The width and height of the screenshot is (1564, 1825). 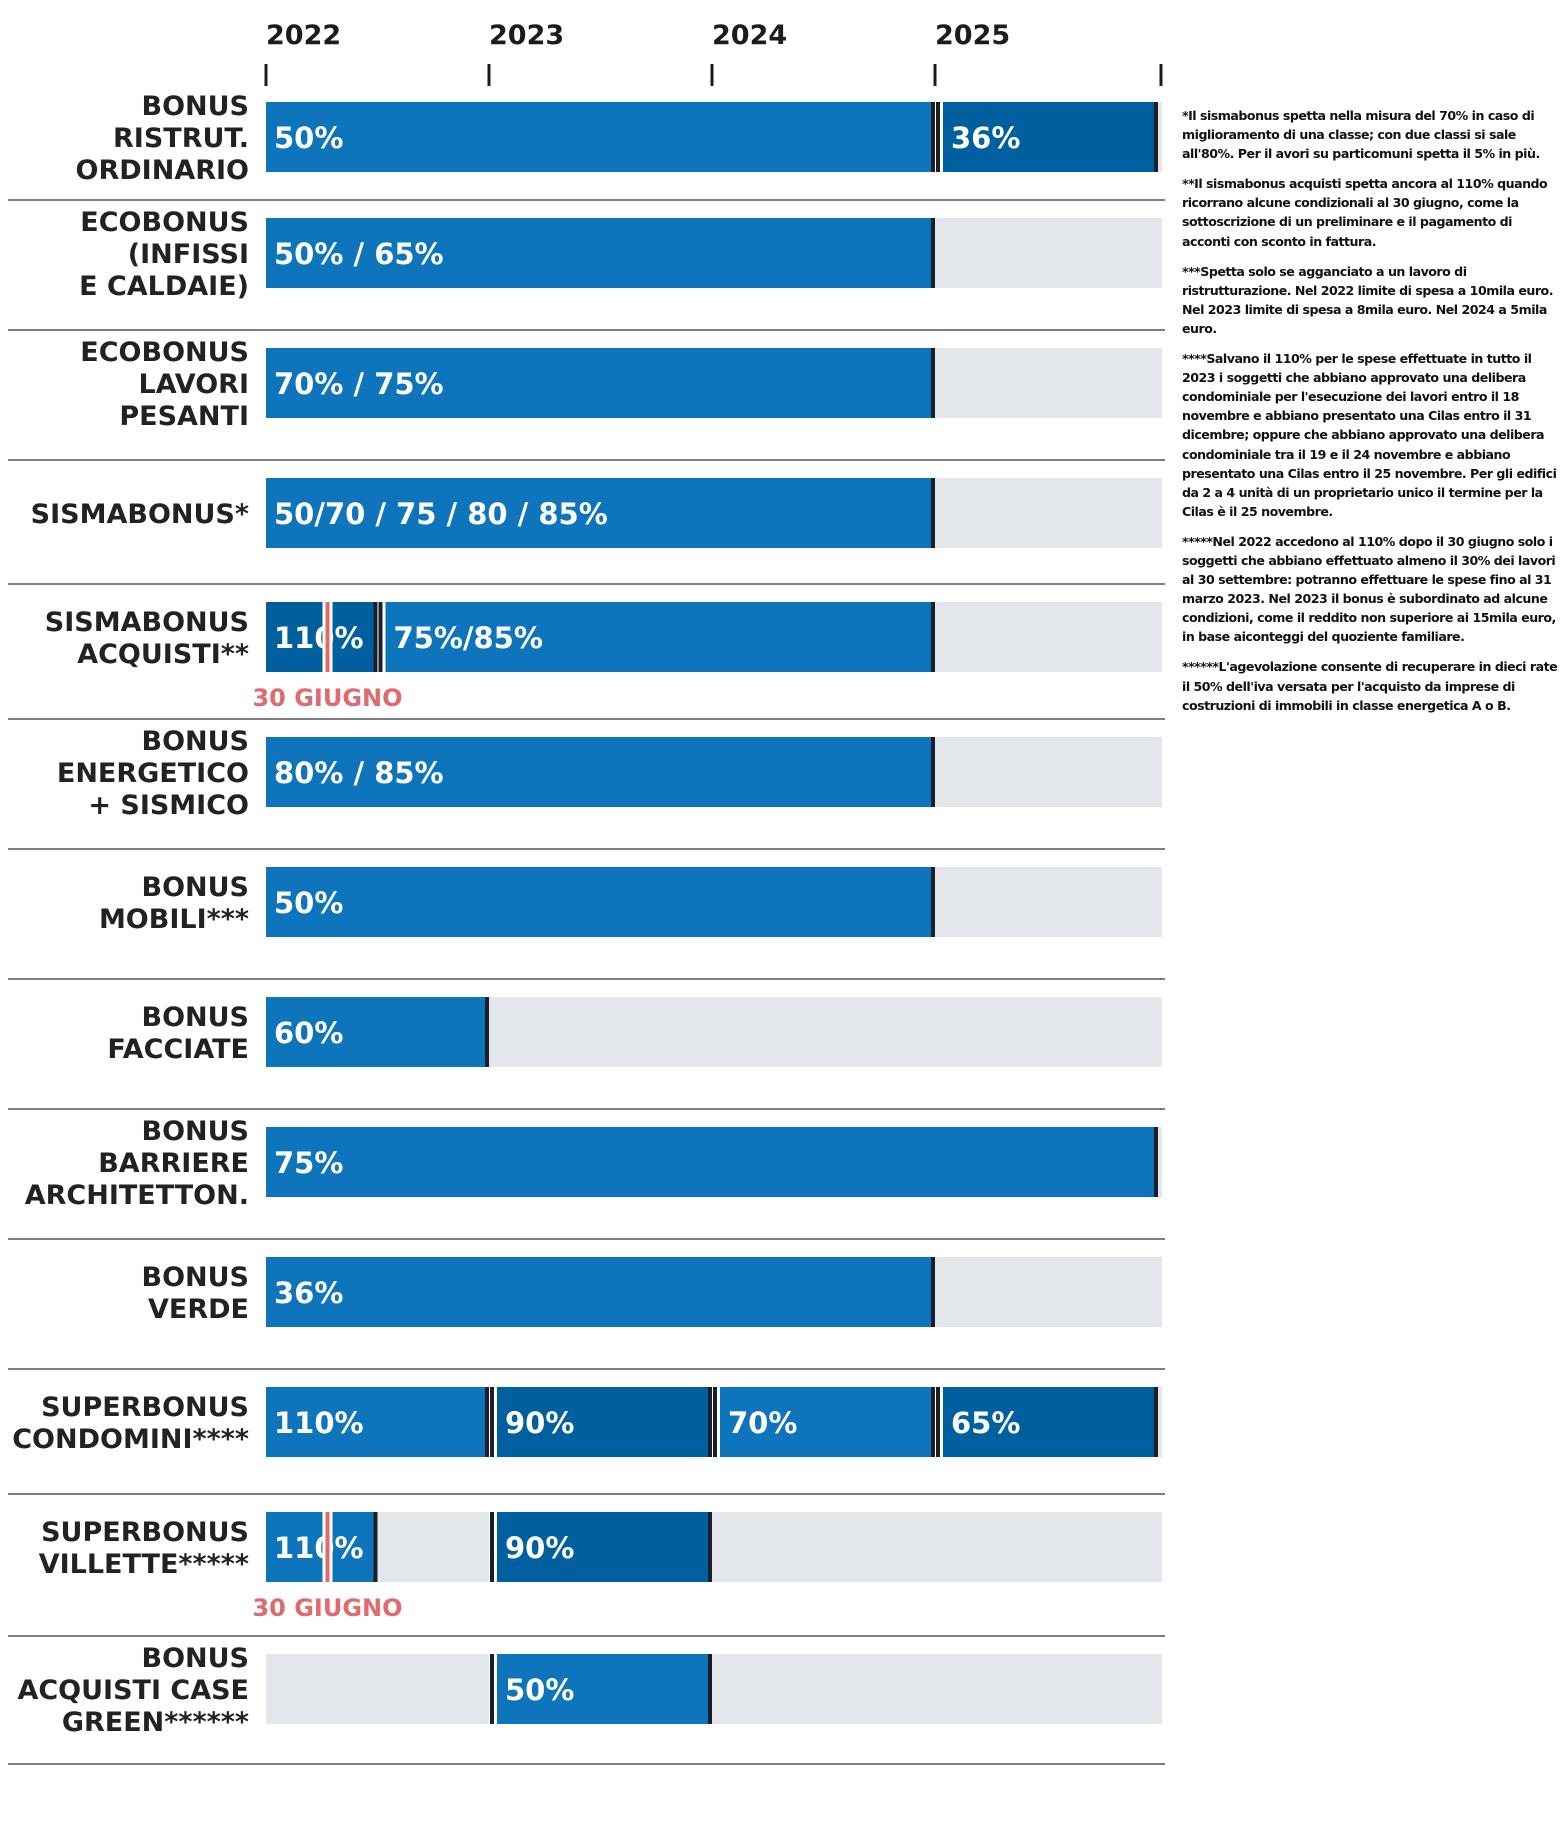 What do you see at coordinates (144, 1564) in the screenshot?
I see `row-label-line: VILLETTE*****` at bounding box center [144, 1564].